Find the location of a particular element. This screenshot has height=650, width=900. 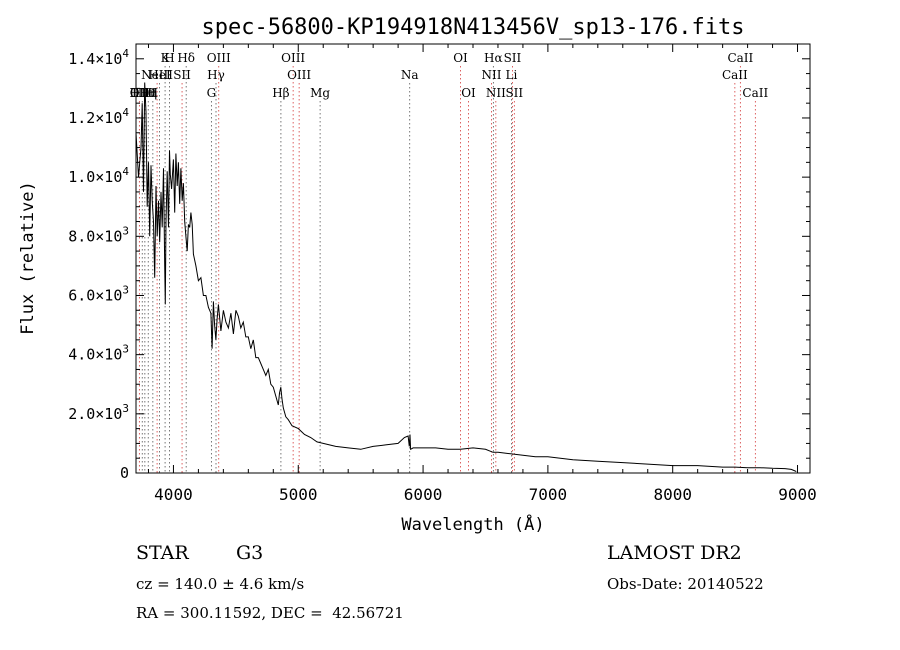

line-label-10: Hδ is located at coordinates (186, 58).